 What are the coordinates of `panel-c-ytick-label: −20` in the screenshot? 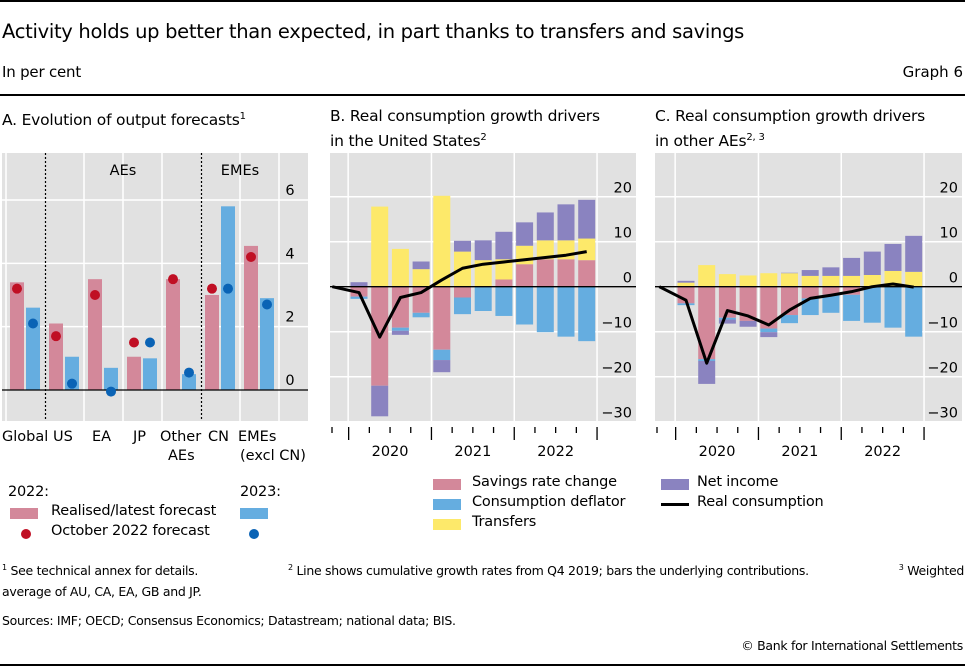 It's located at (942, 369).